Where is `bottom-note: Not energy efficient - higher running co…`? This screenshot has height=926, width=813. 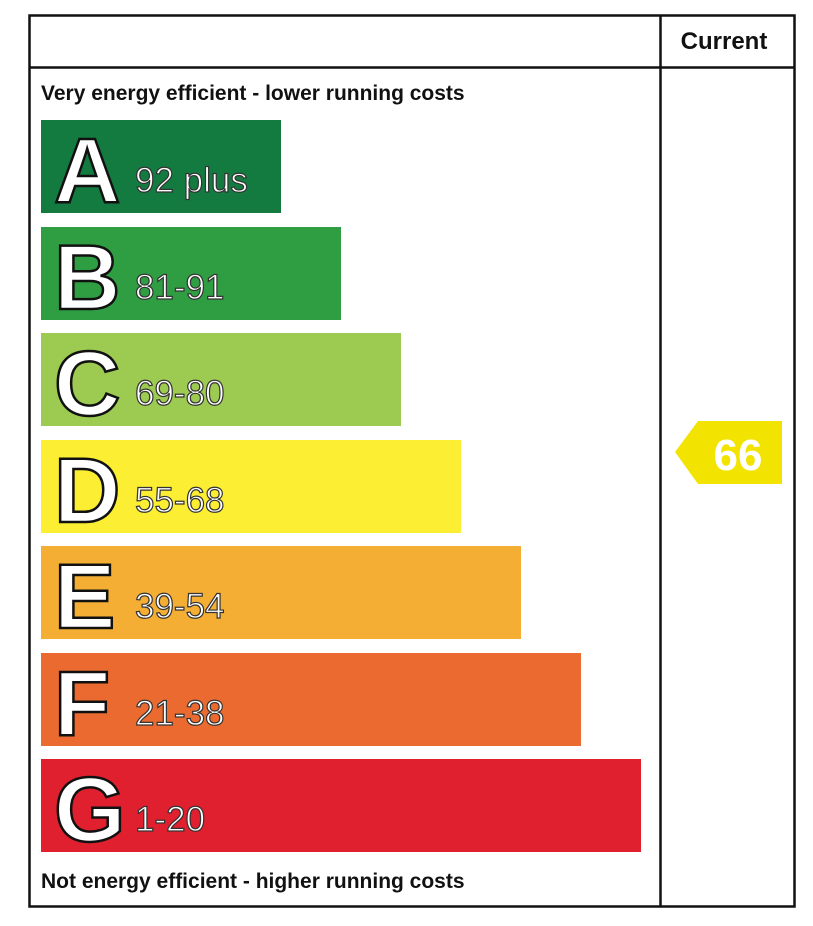
bottom-note: Not energy efficient - higher running co… is located at coordinates (253, 881).